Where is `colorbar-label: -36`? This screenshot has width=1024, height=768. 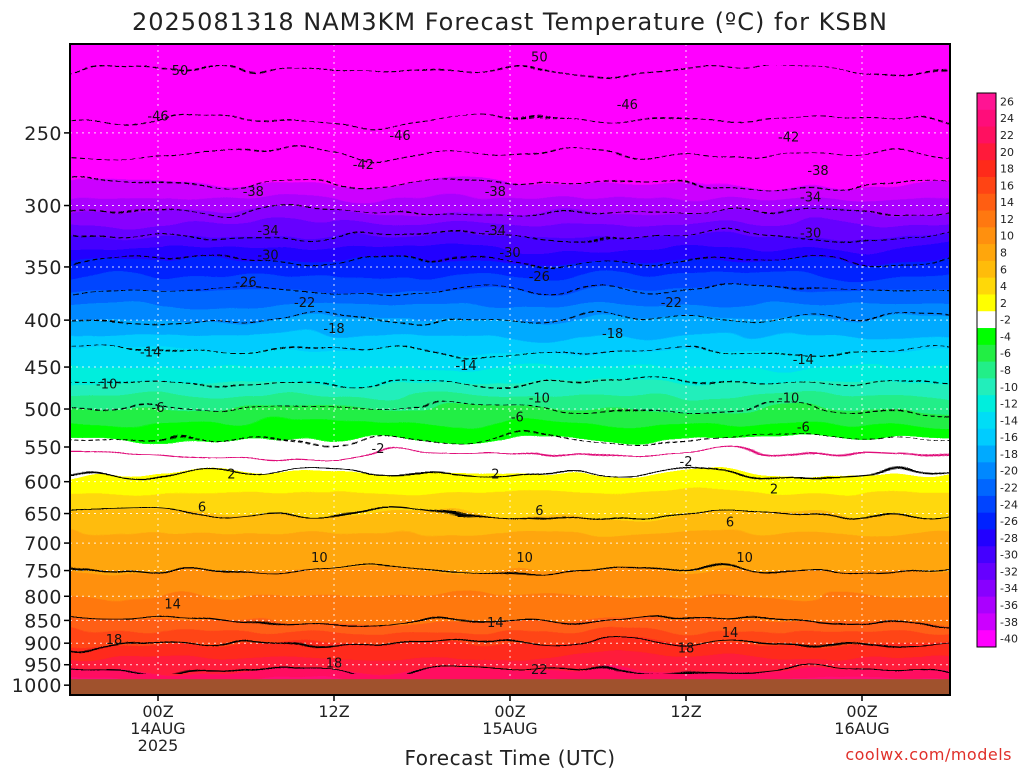 colorbar-label: -36 is located at coordinates (1009, 605).